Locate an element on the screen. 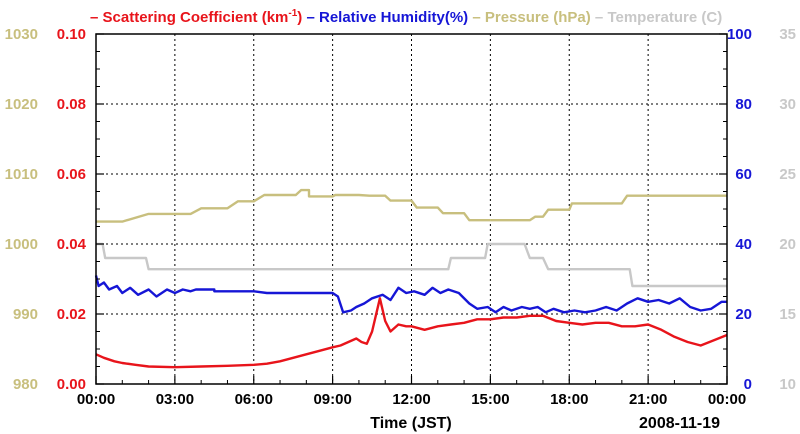 The width and height of the screenshot is (800, 434). temperature-axis-label: 20 is located at coordinates (787, 244).